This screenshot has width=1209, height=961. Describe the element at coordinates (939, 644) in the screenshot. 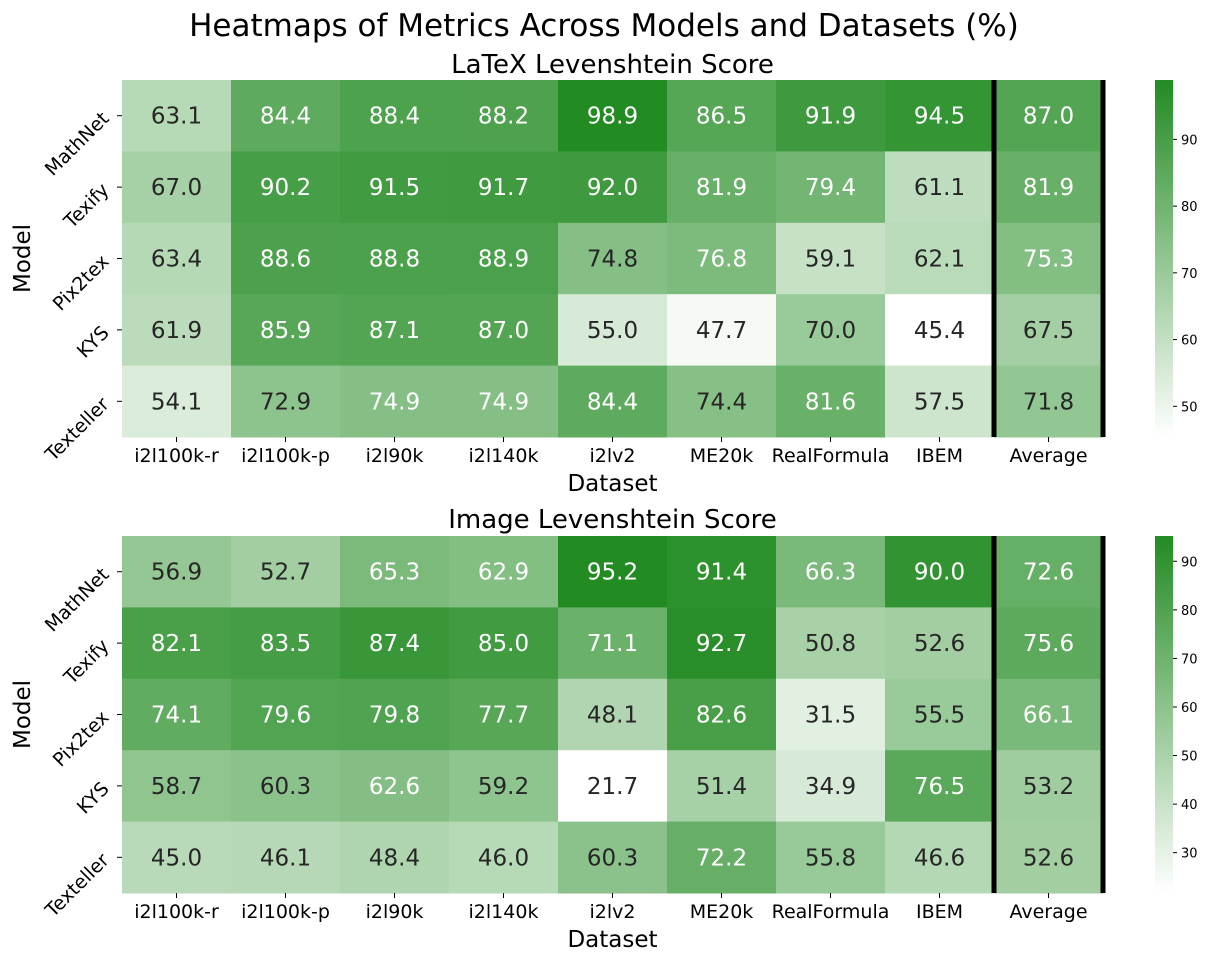

I see `cell-value-label: 52.6` at that location.